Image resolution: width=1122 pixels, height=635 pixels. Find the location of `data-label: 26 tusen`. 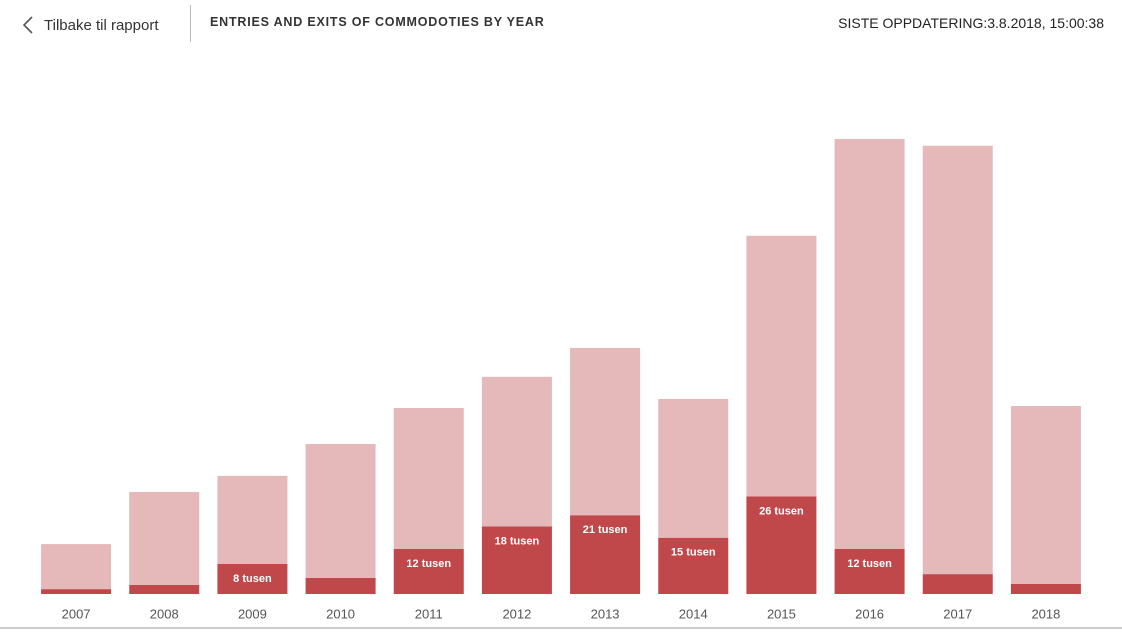

data-label: 26 tusen is located at coordinates (781, 511).